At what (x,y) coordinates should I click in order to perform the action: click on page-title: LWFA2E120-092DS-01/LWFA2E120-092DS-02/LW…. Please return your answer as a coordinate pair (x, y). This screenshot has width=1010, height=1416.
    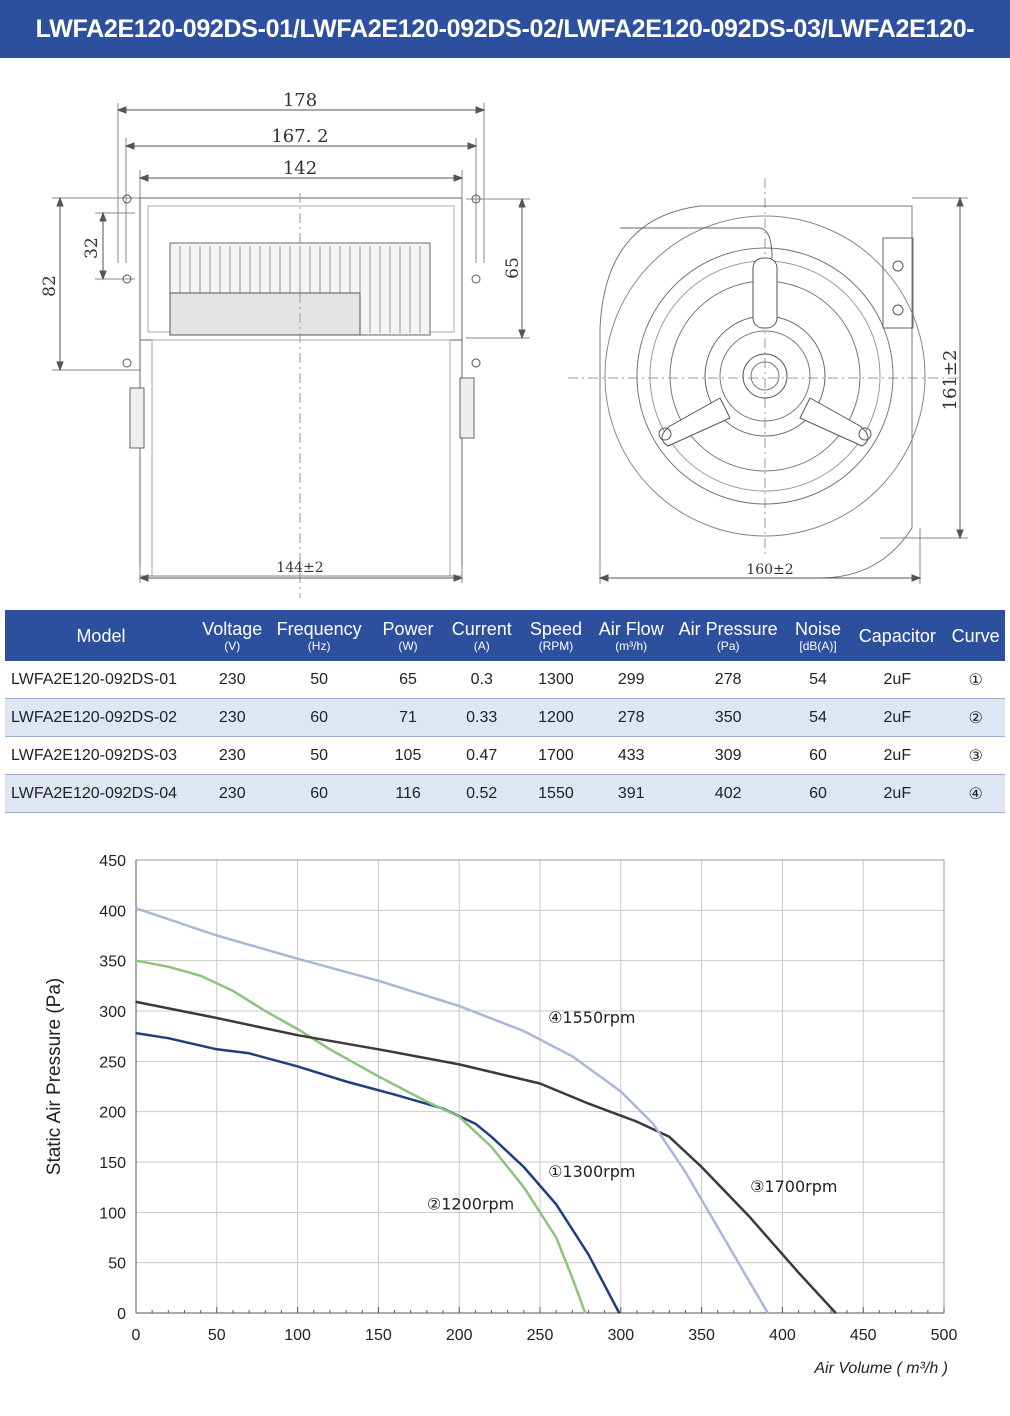
    Looking at the image, I should click on (505, 50).